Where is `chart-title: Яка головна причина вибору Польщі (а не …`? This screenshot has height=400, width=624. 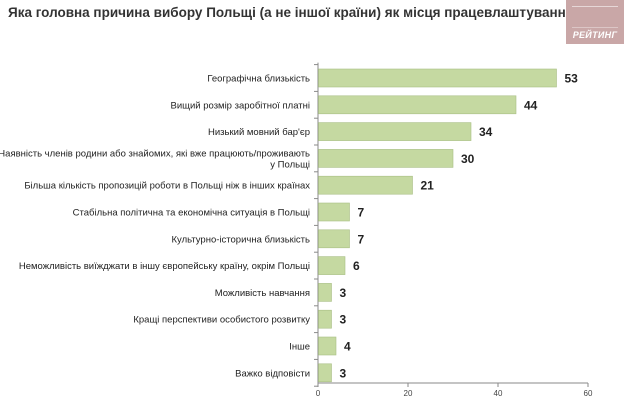 chart-title: Яка головна причина вибору Польщі (а не … is located at coordinates (295, 12).